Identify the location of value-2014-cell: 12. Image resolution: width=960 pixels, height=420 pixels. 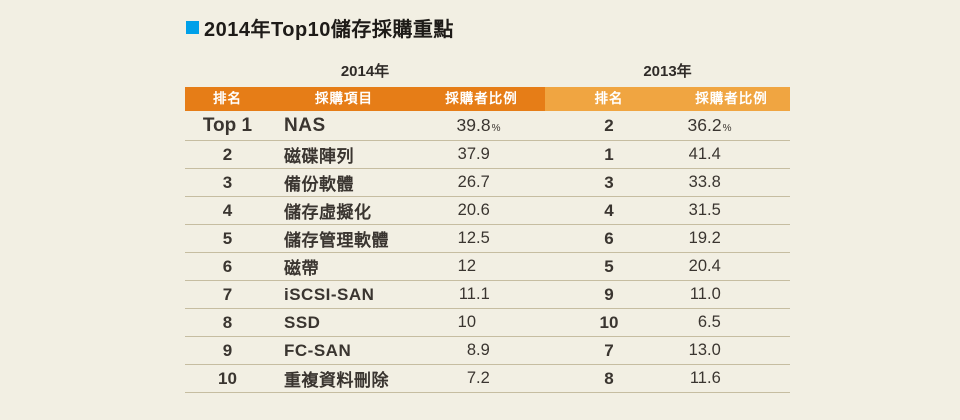
(481, 266).